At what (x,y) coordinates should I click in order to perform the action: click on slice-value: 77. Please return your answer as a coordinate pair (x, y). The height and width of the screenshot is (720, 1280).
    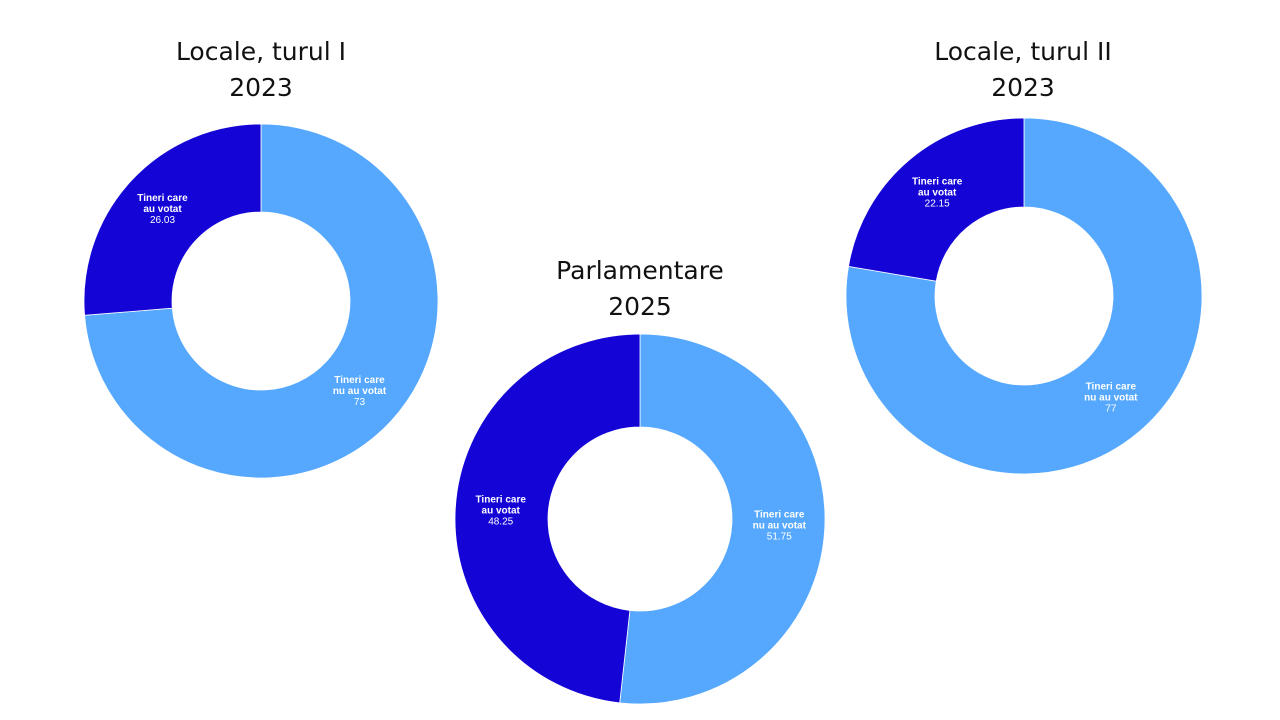
    Looking at the image, I should click on (1111, 409).